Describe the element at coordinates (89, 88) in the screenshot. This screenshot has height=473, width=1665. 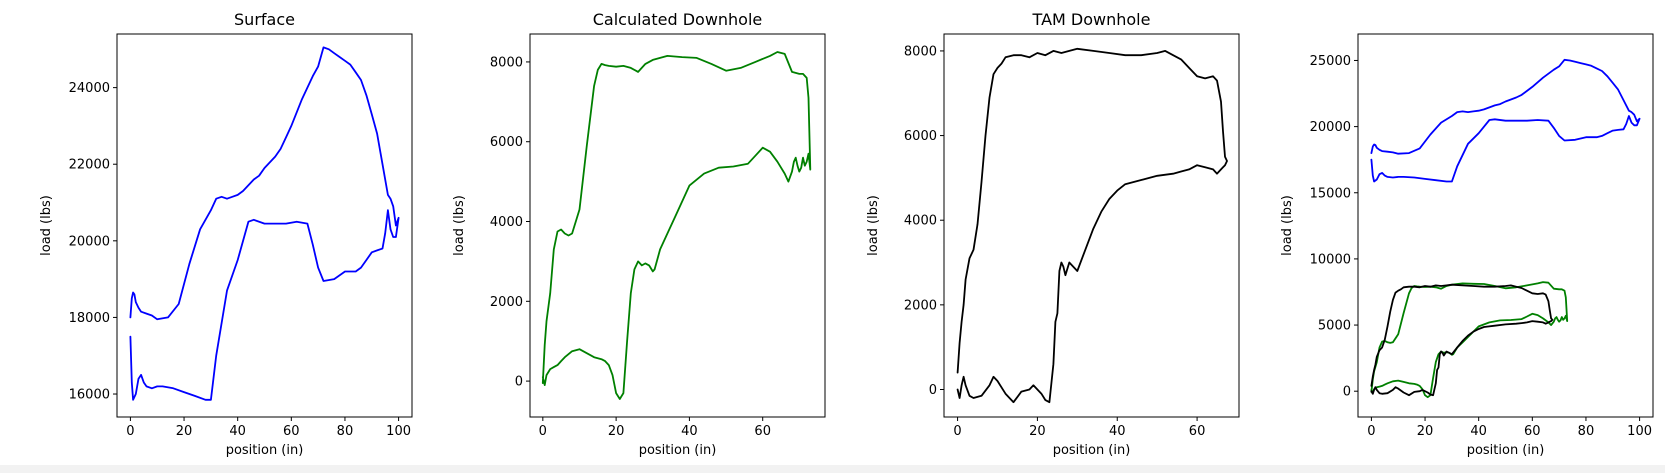
I see `y-tick-label: 24000` at that location.